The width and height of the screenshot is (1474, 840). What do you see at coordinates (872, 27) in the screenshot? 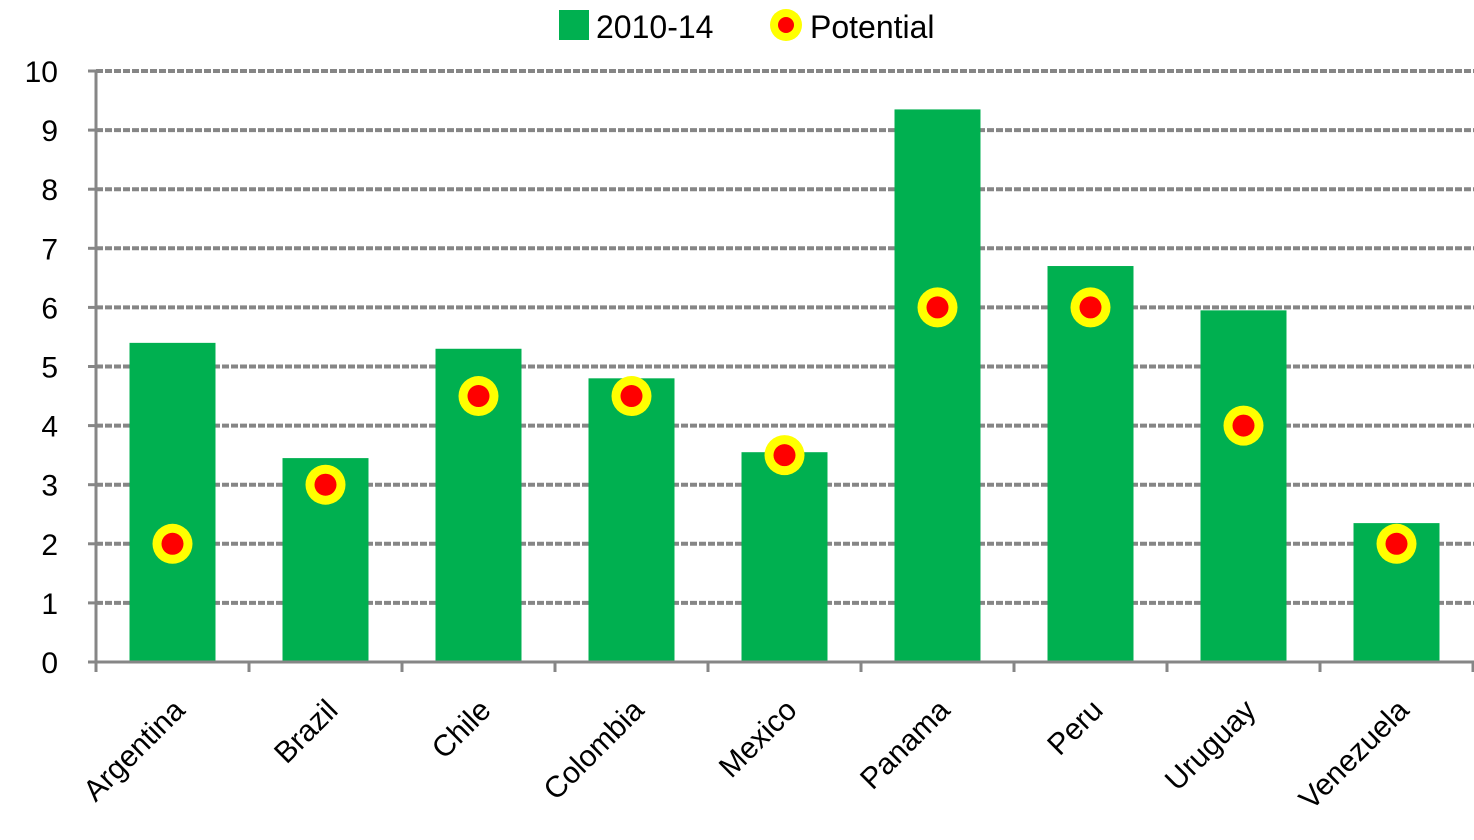
I see `legend-label-marker: Potential` at bounding box center [872, 27].